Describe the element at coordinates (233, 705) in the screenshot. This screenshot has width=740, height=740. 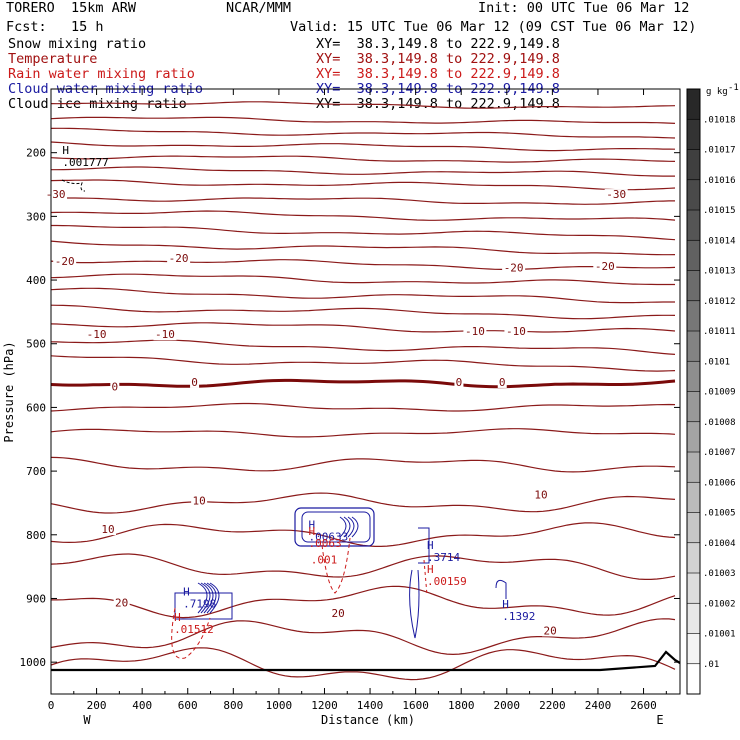
I see `x-tick-label: 800` at that location.